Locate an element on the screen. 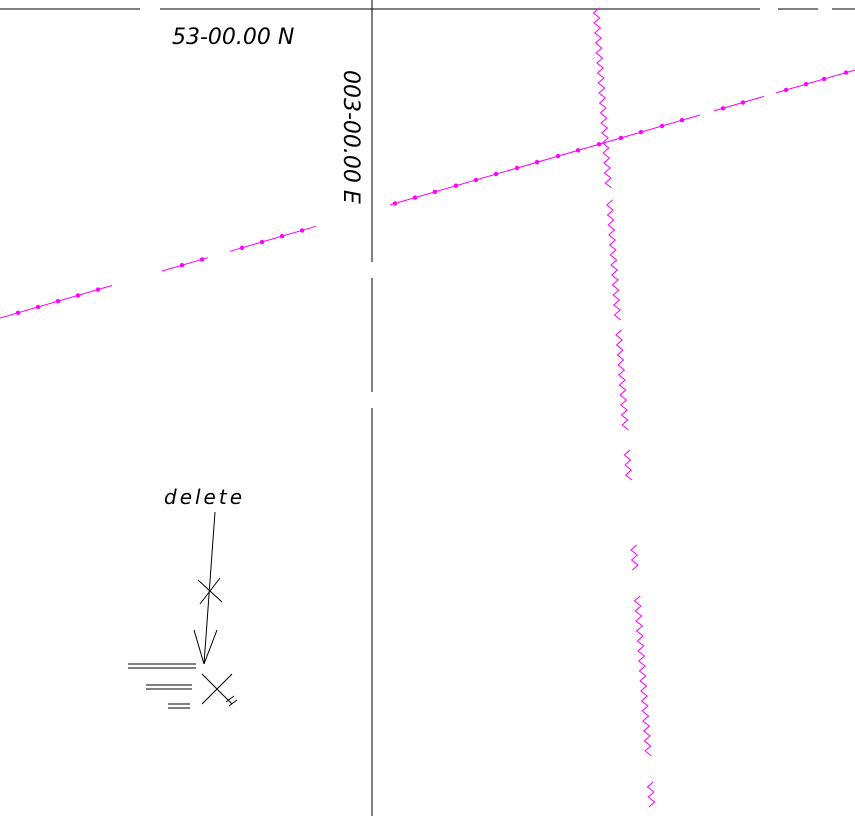 Image resolution: width=855 pixels, height=816 pixels. magenta-wavy-boundary is located at coordinates (624, 407).